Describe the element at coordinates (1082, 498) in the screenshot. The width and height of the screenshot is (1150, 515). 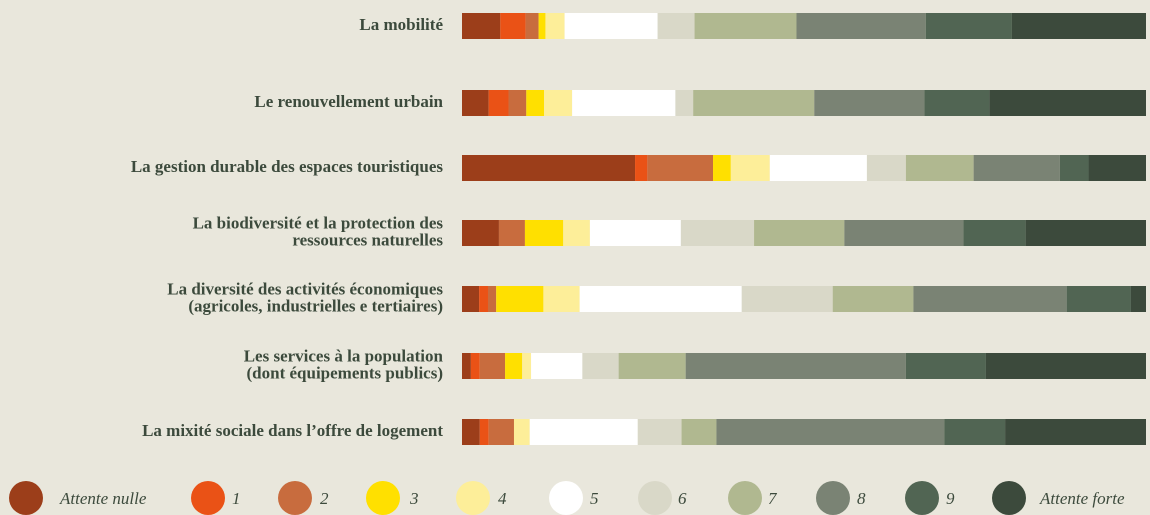
I see `legend-label: Attente forte` at that location.